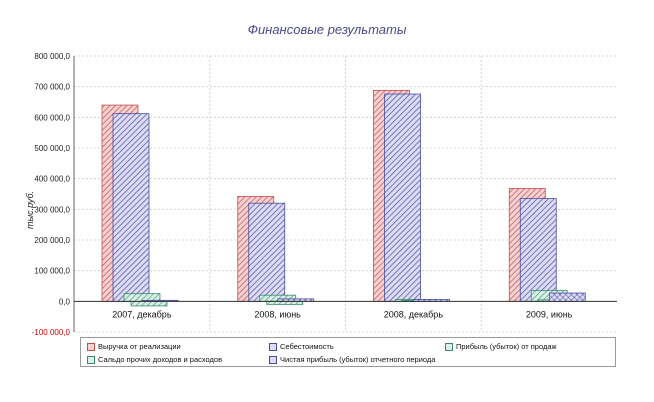 Image resolution: width=654 pixels, height=402 pixels. I want to click on y-tick-label: 0,0, so click(65, 301).